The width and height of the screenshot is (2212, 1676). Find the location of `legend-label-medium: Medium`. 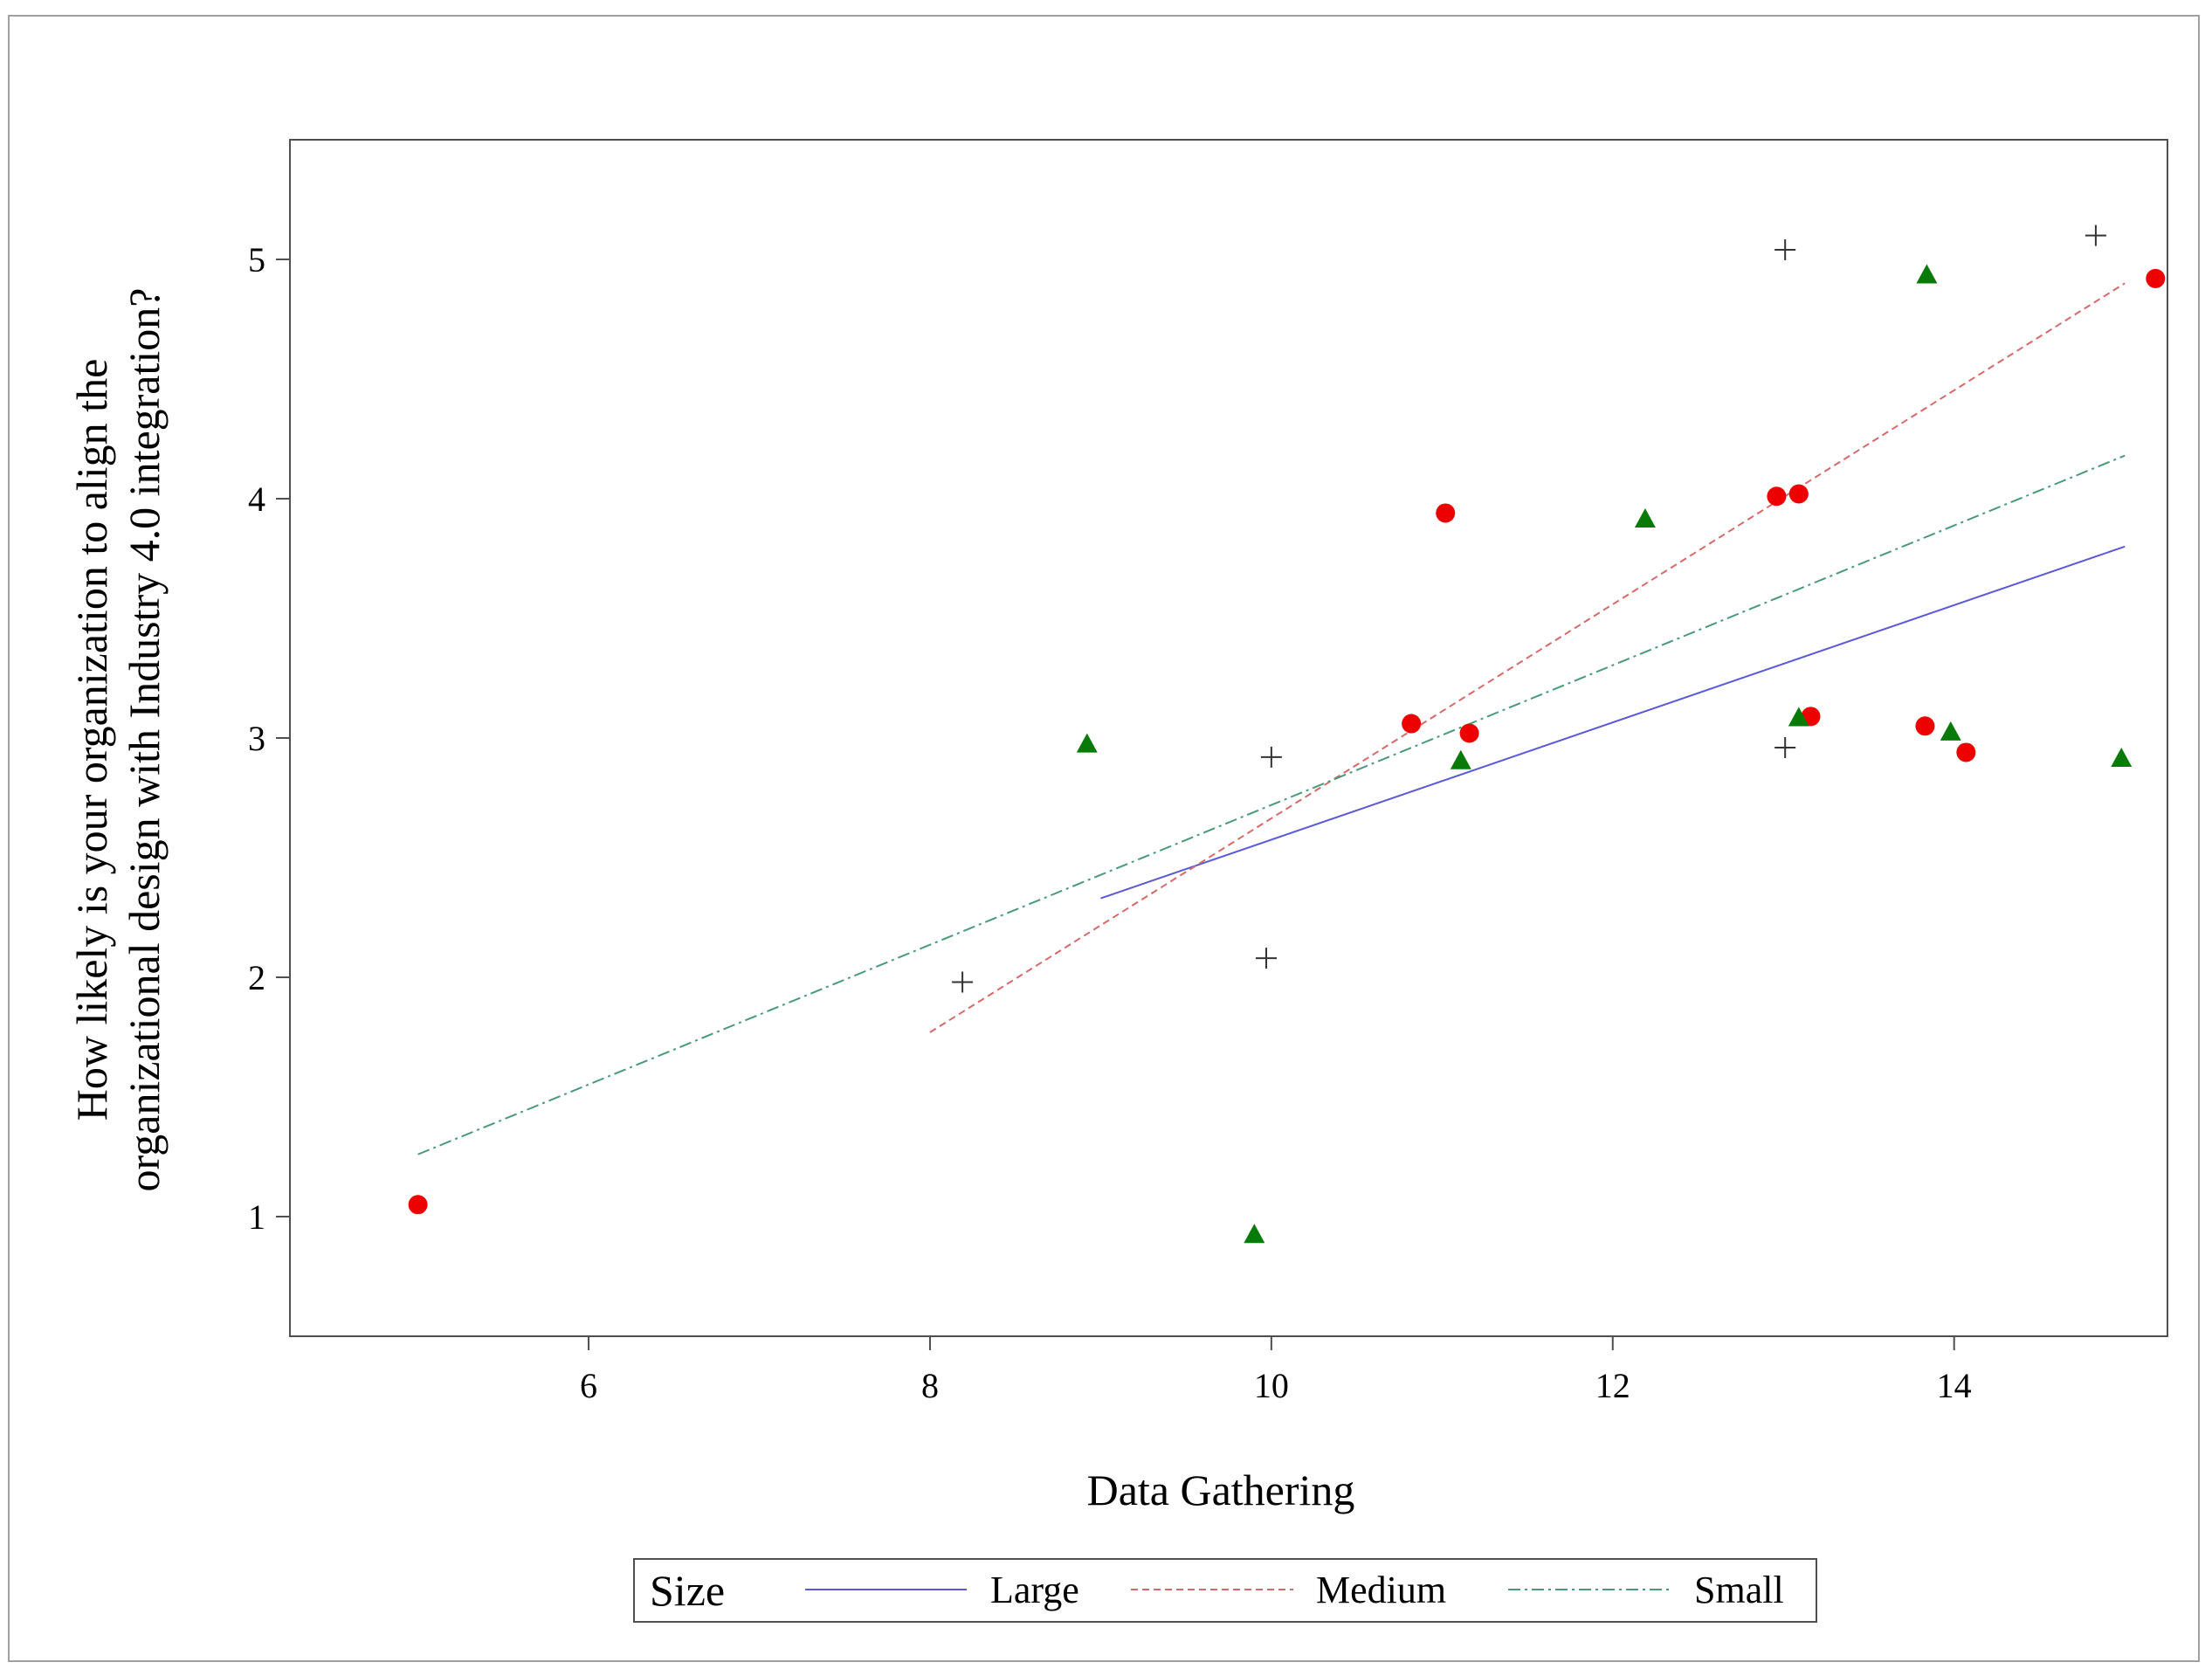

legend-label-medium: Medium is located at coordinates (1381, 1590).